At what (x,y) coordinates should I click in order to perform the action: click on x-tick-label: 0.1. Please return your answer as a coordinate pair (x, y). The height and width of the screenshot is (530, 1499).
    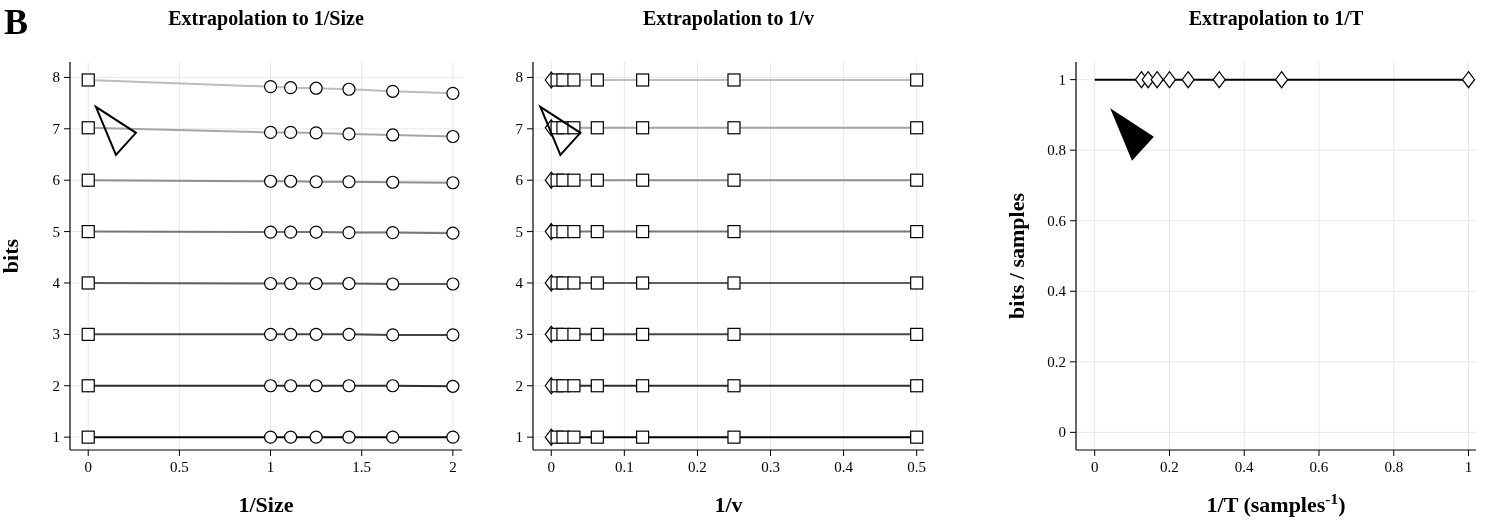
    Looking at the image, I should click on (624, 467).